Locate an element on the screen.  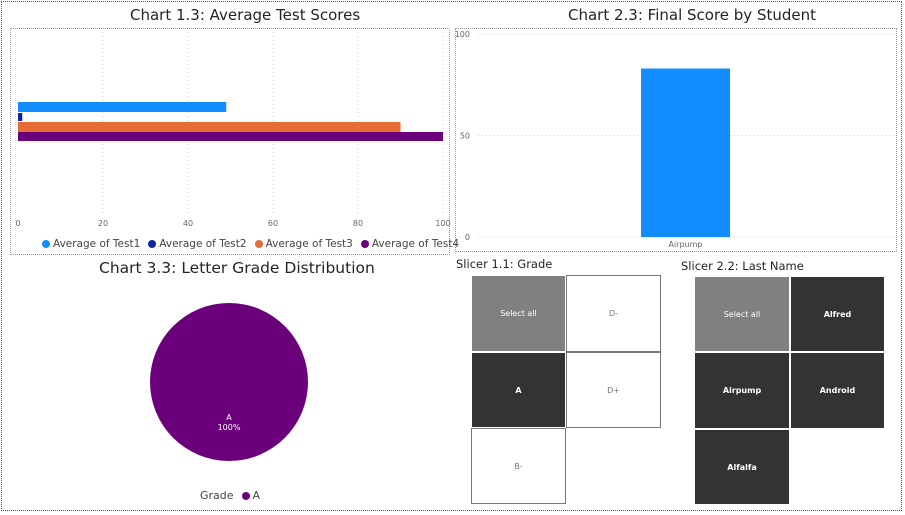
legend-label: A is located at coordinates (256, 495).